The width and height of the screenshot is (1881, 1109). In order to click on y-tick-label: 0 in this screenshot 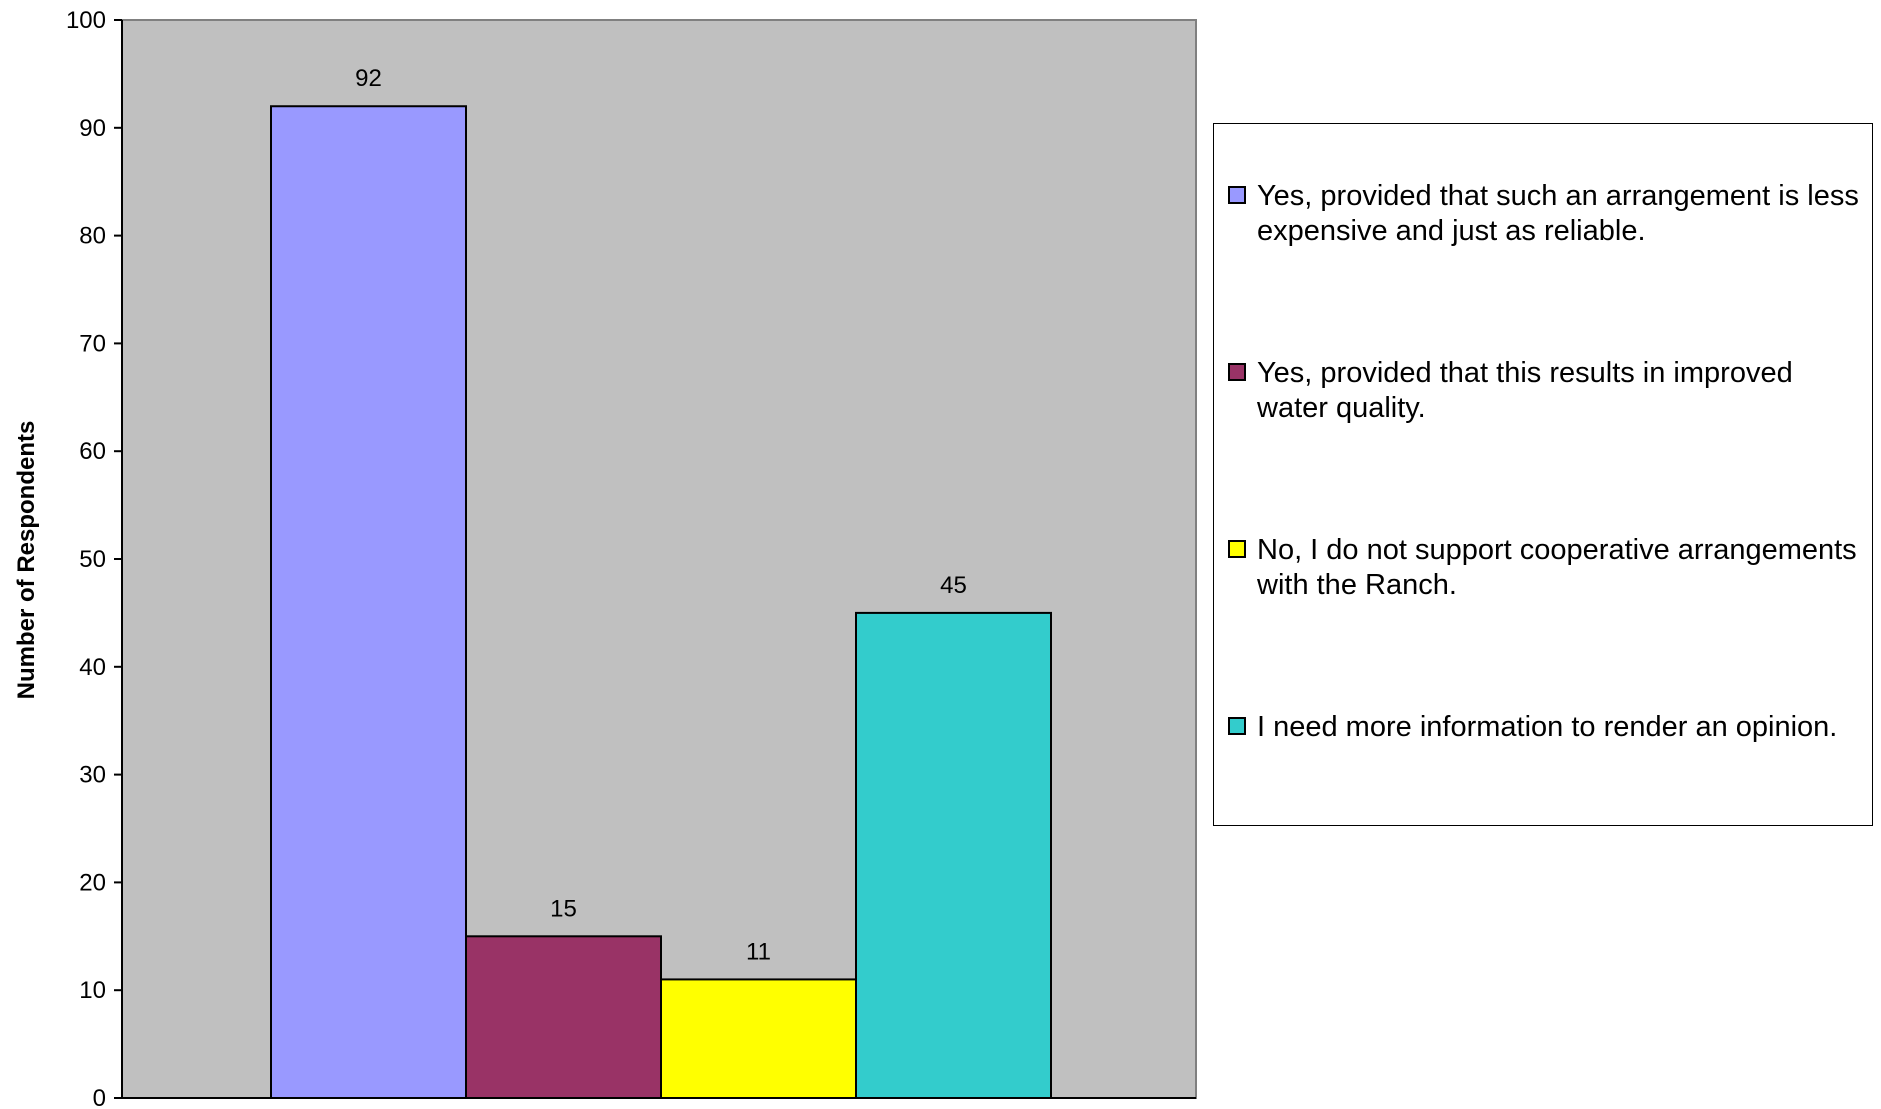, I will do `click(99, 1097)`.